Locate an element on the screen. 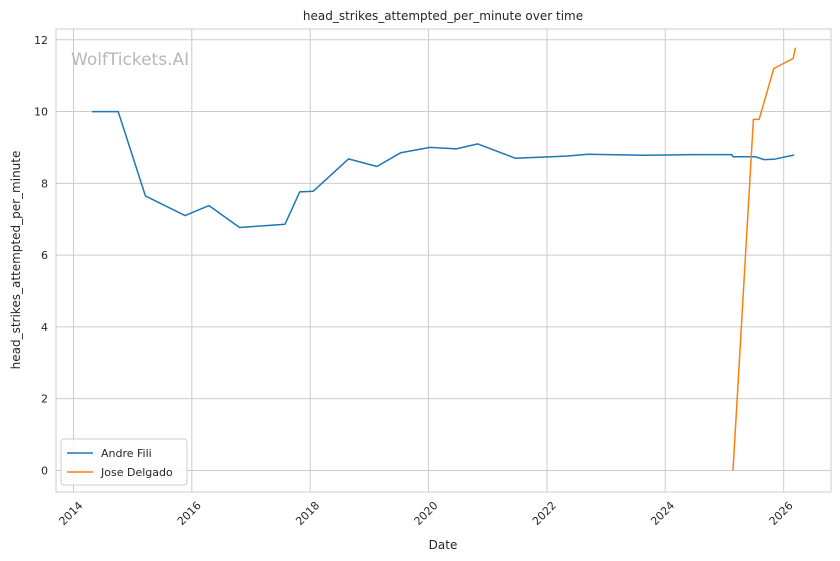 This screenshot has width=840, height=561. x-tick-label: 2018 is located at coordinates (307, 513).